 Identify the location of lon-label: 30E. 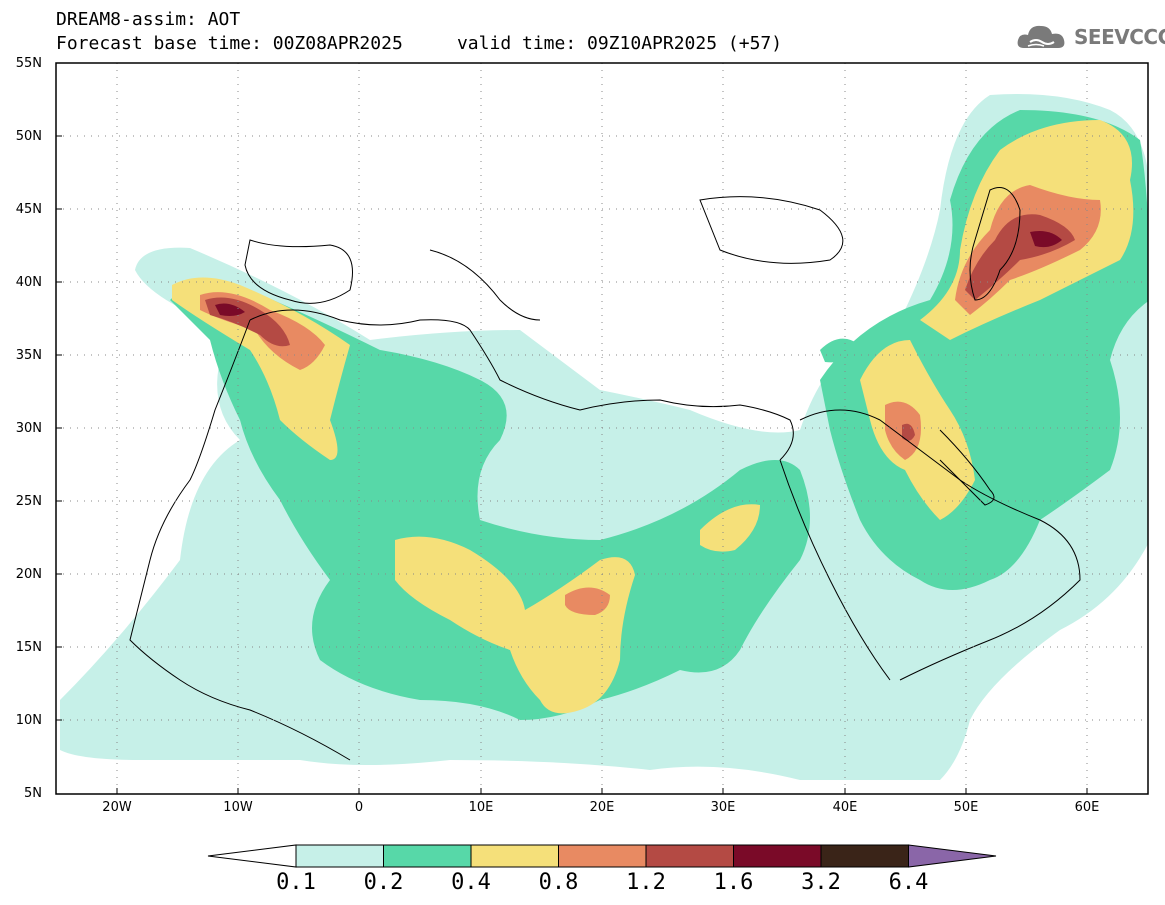
(723, 807).